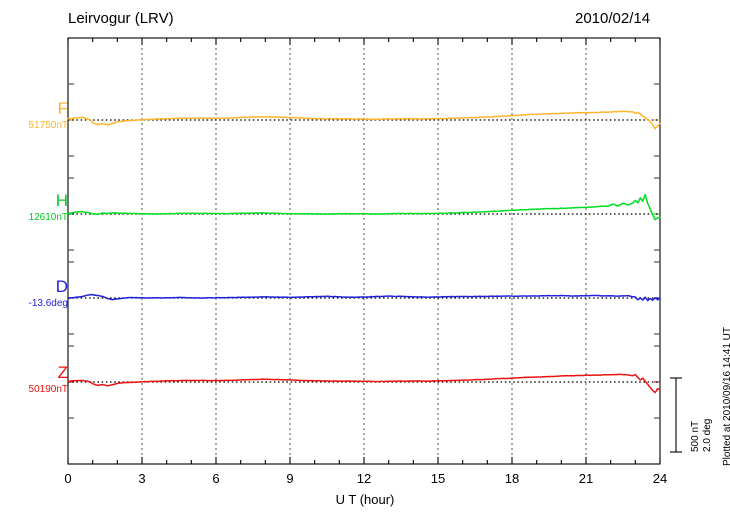 Image resolution: width=730 pixels, height=520 pixels. I want to click on x-tick-label-24: 24, so click(660, 478).